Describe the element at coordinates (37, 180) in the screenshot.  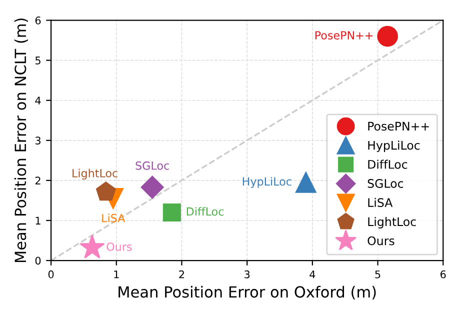
I see `y-tick-label: 2` at that location.